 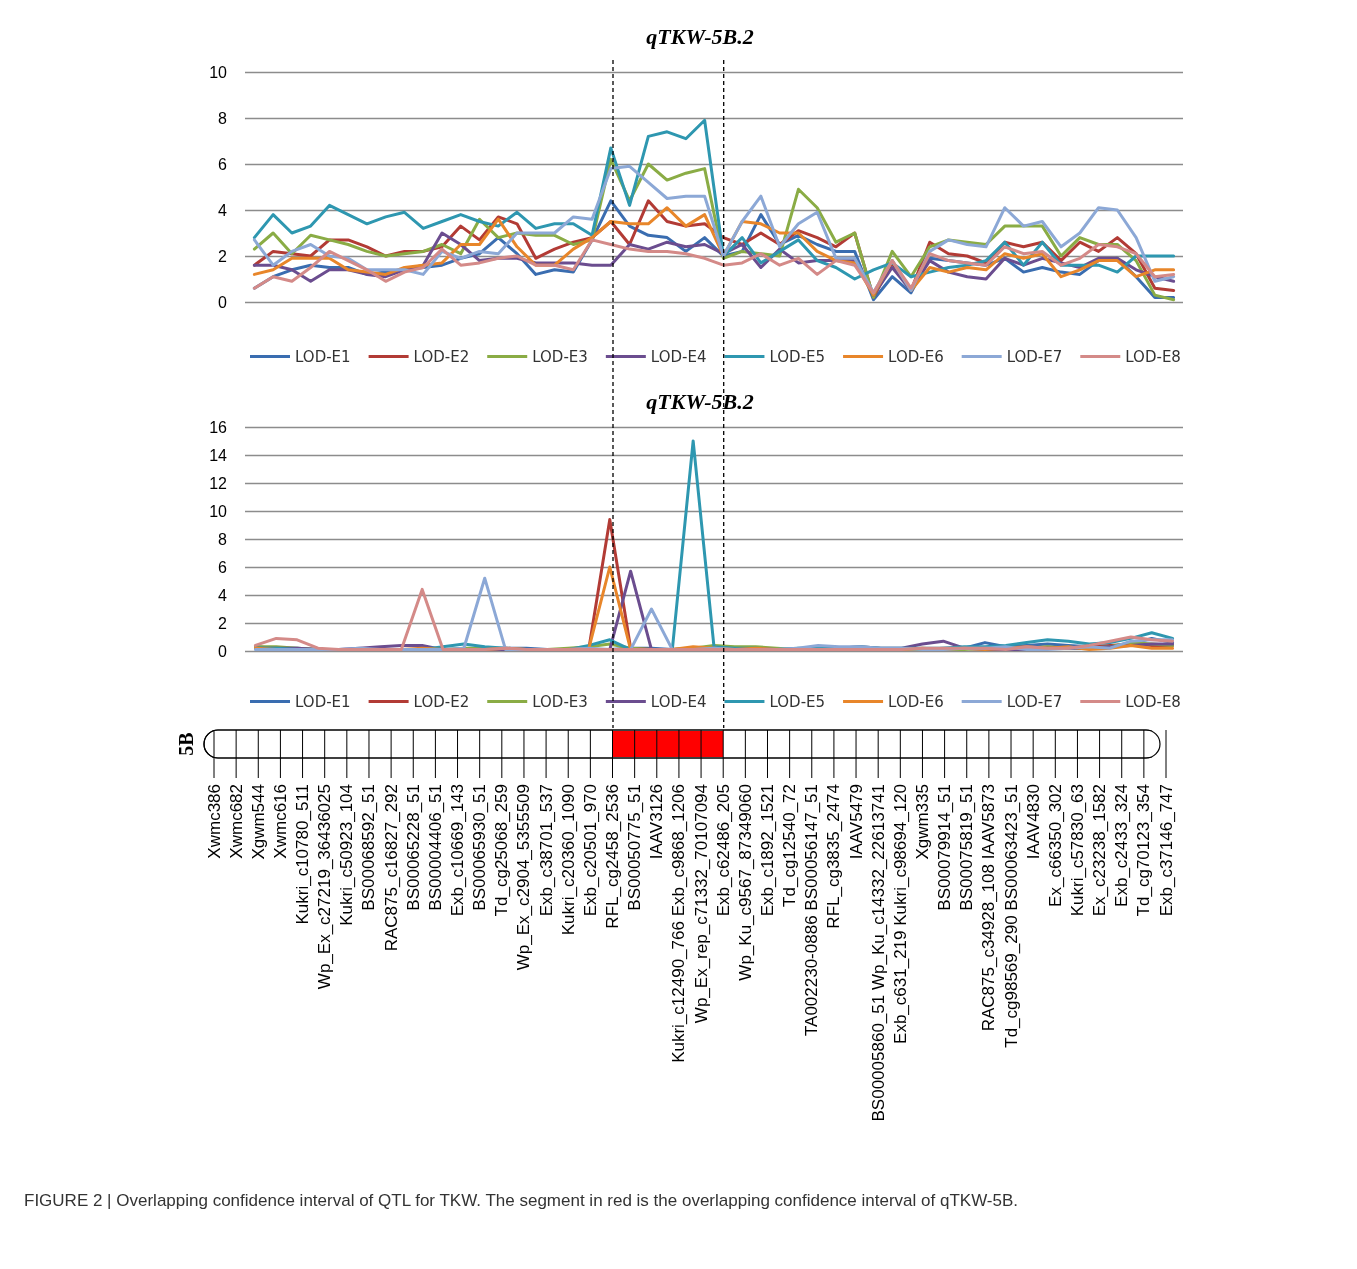 What do you see at coordinates (900, 914) in the screenshot?
I see `category-label: Exb_c631_219 Kukri_c98694_120` at bounding box center [900, 914].